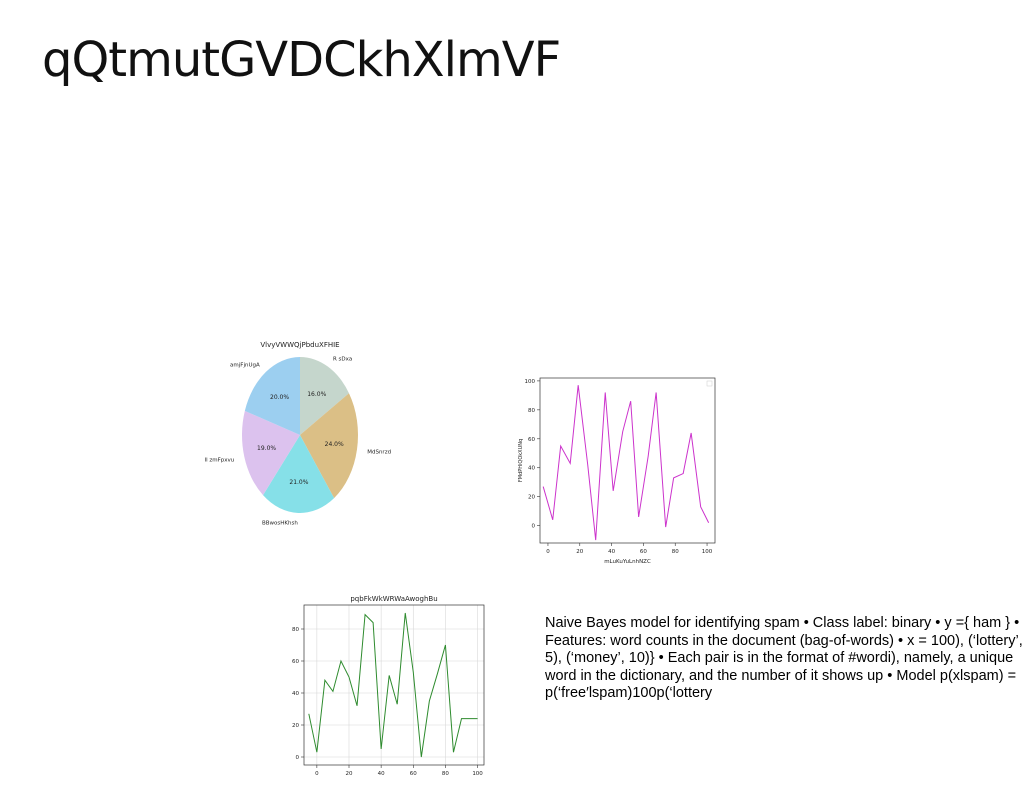 The width and height of the screenshot is (1024, 788). I want to click on slice-label: BBwosHKhsh, so click(280, 523).